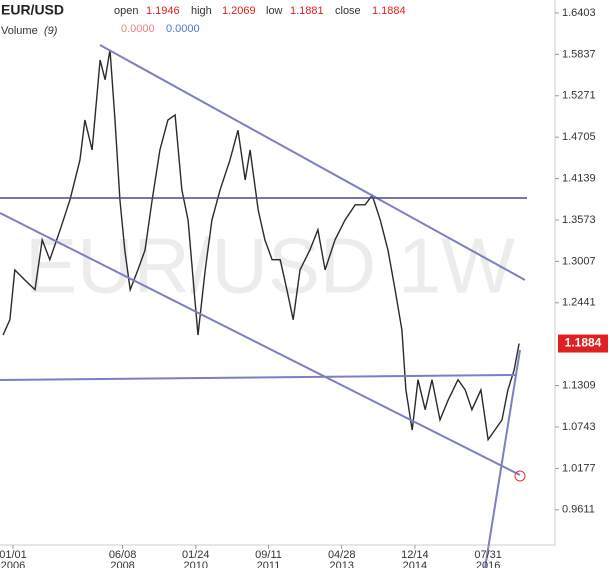 This screenshot has width=610, height=568. I want to click on x-tick-label: 01/01, so click(13, 555).